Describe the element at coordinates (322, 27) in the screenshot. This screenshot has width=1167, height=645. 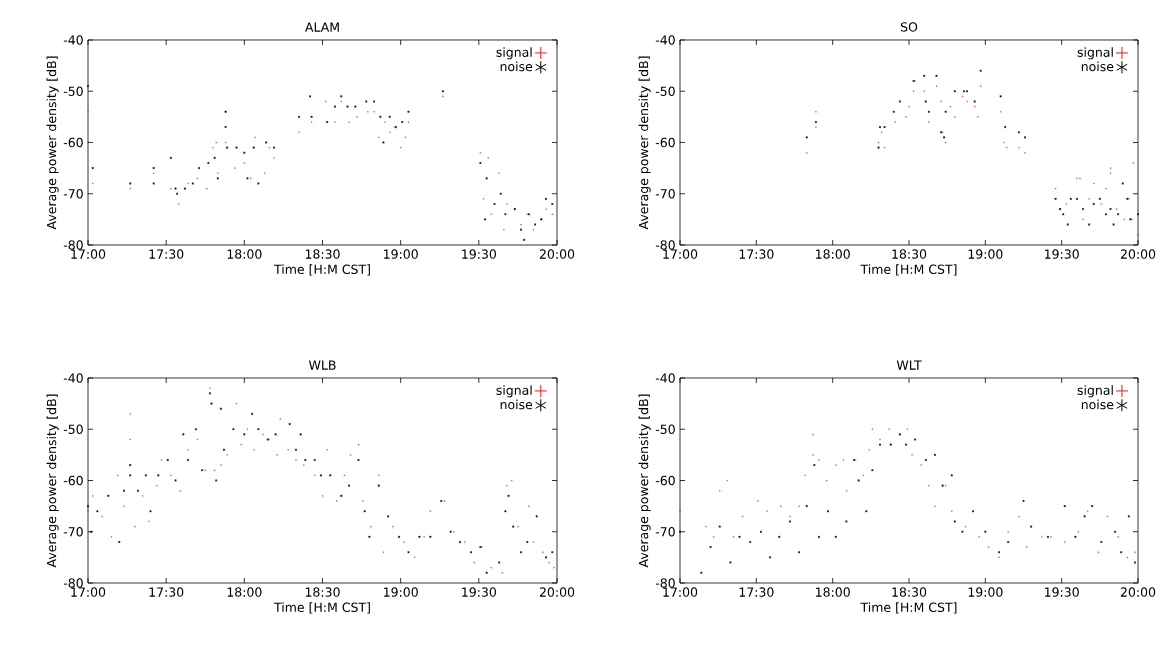
I see `chart-title: ALAM` at that location.